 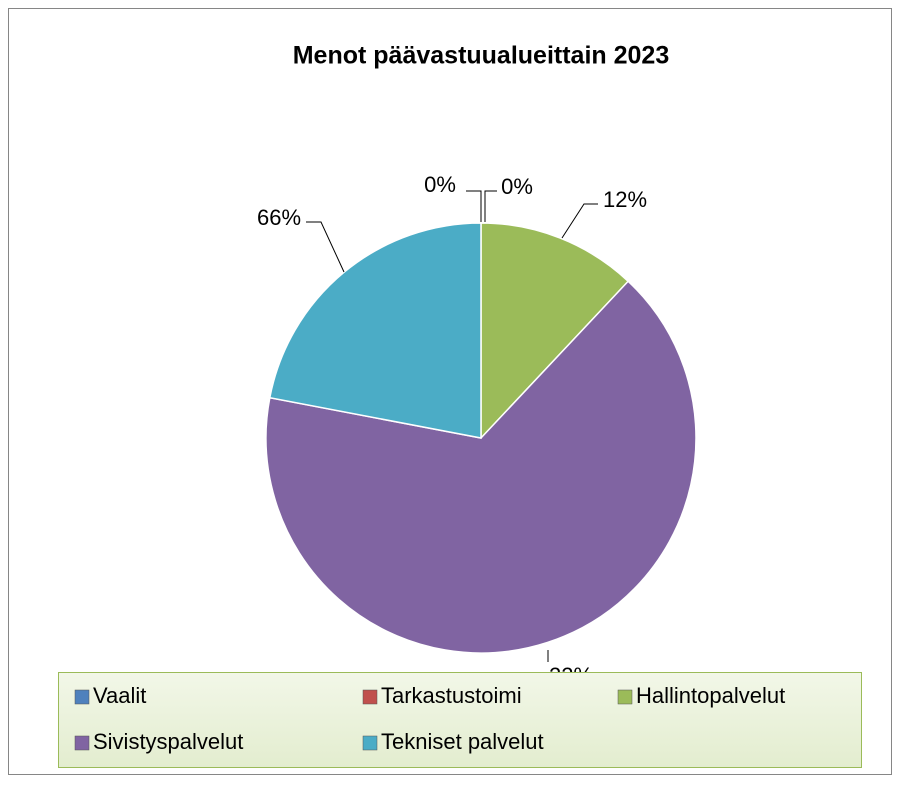 What do you see at coordinates (481, 56) in the screenshot?
I see `chart-title: Menot päävastuualueittain 2023` at bounding box center [481, 56].